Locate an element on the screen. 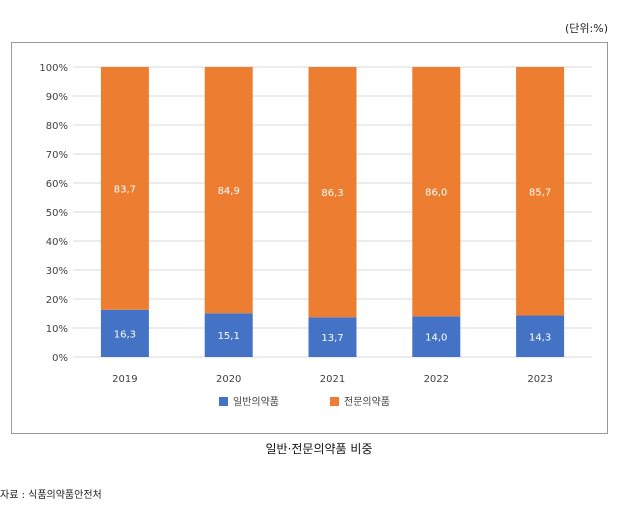 Image resolution: width=638 pixels, height=506 pixels. data-label: 14,3 is located at coordinates (540, 337).